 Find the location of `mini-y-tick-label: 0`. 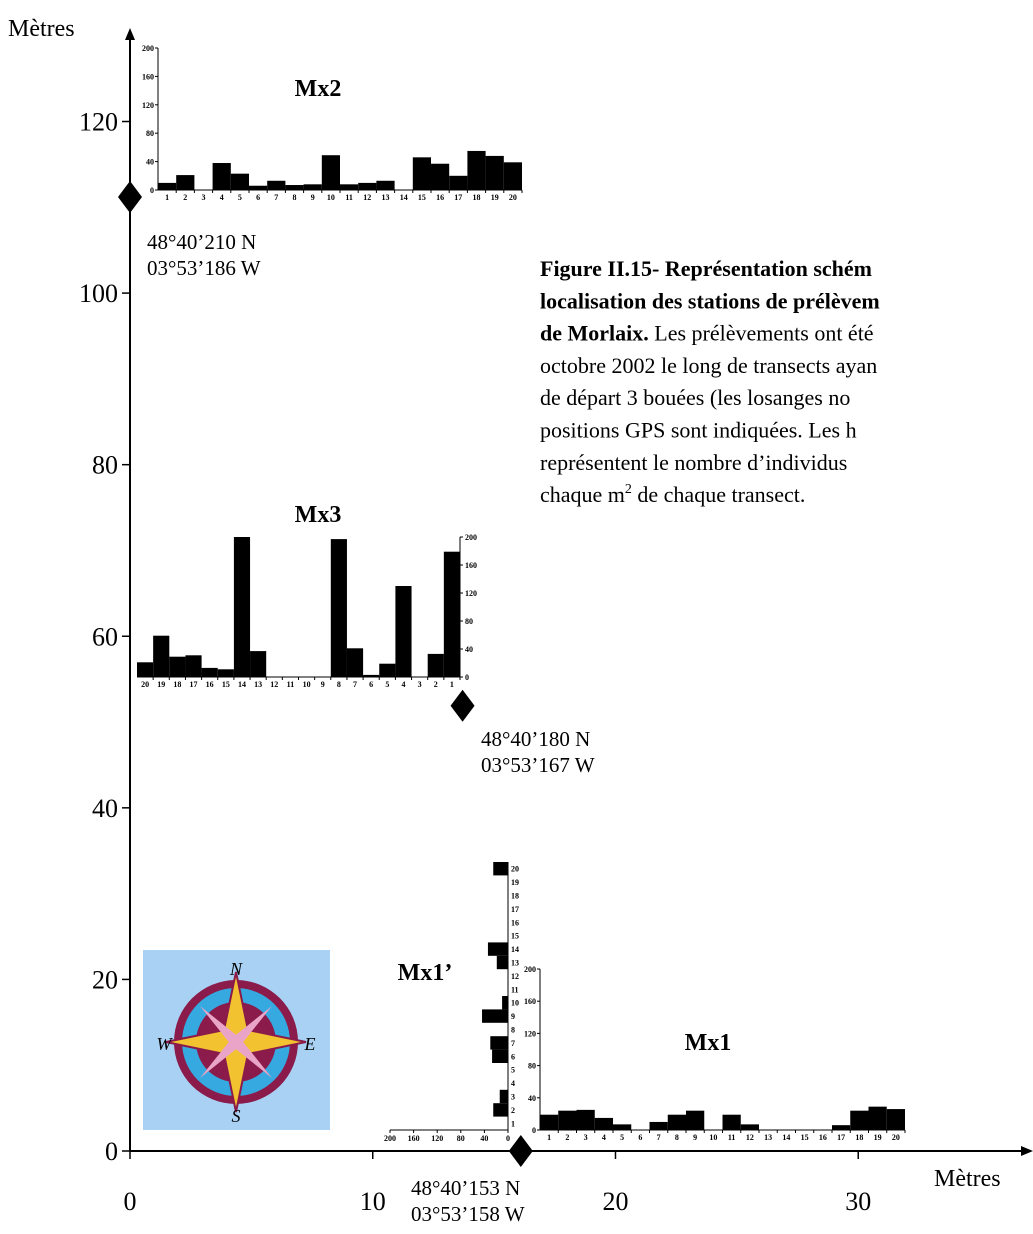

mini-y-tick-label: 0 is located at coordinates (534, 1130).